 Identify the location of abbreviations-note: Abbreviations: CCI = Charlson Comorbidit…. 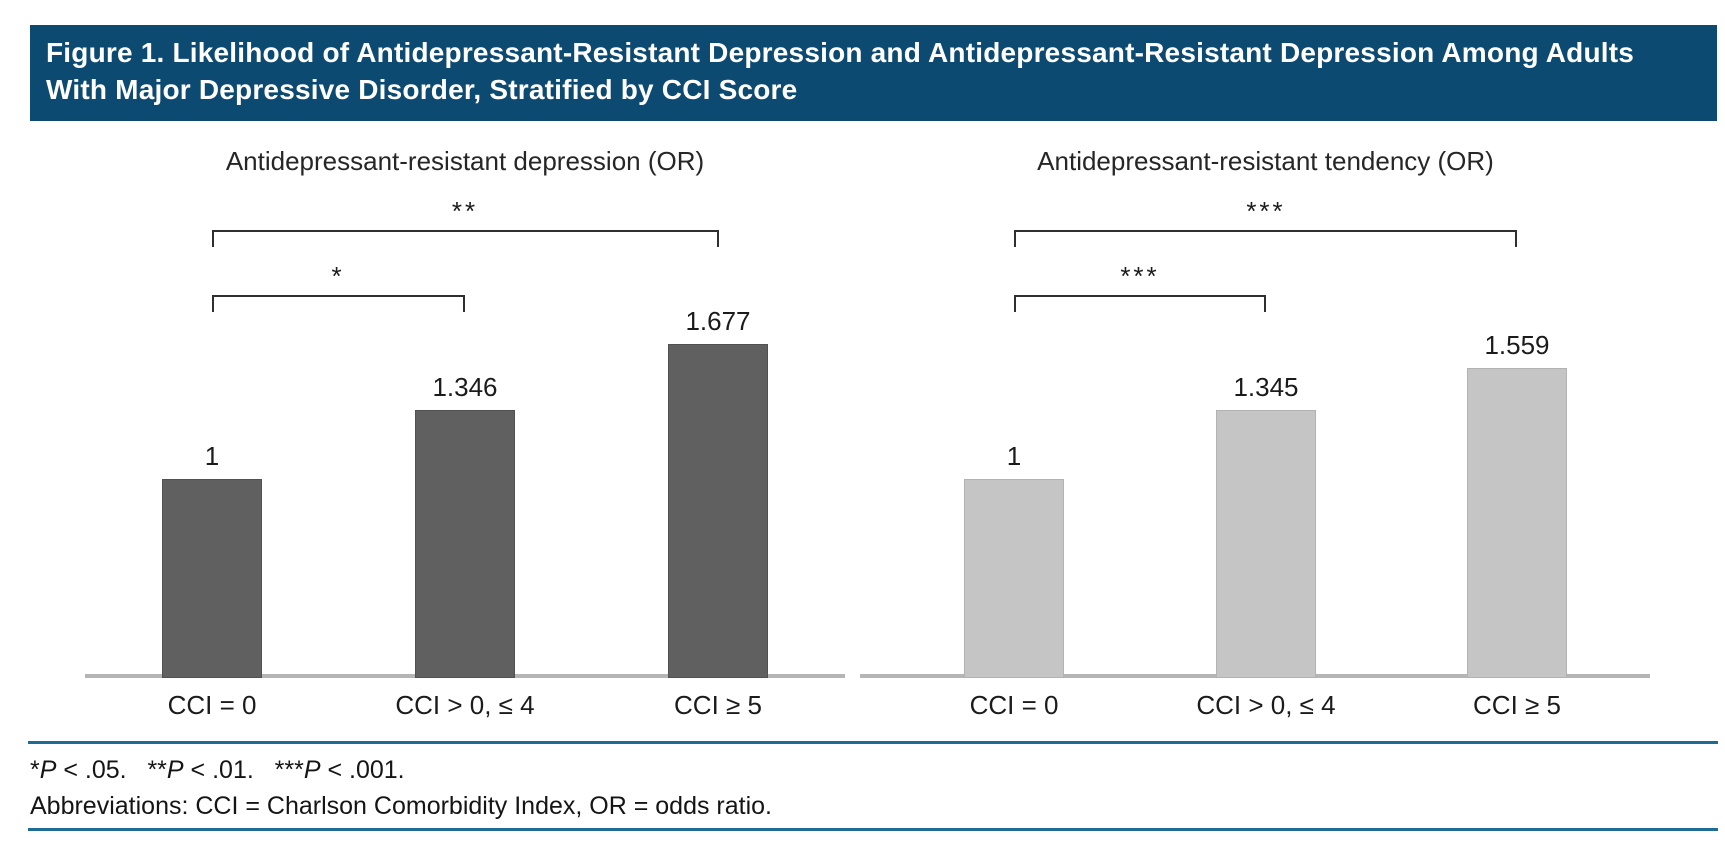
(401, 806).